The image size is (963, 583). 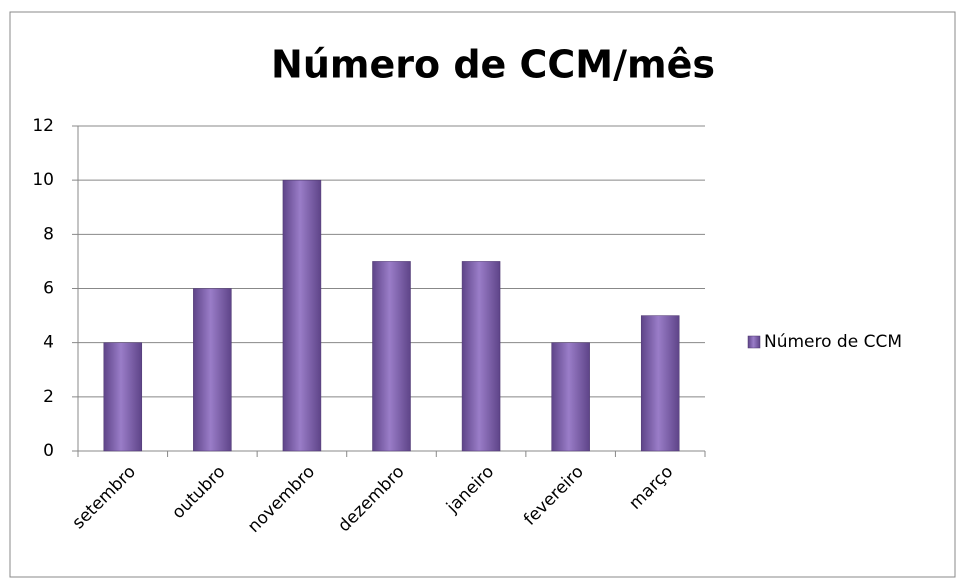 I want to click on legend-swatch, so click(x=754, y=342).